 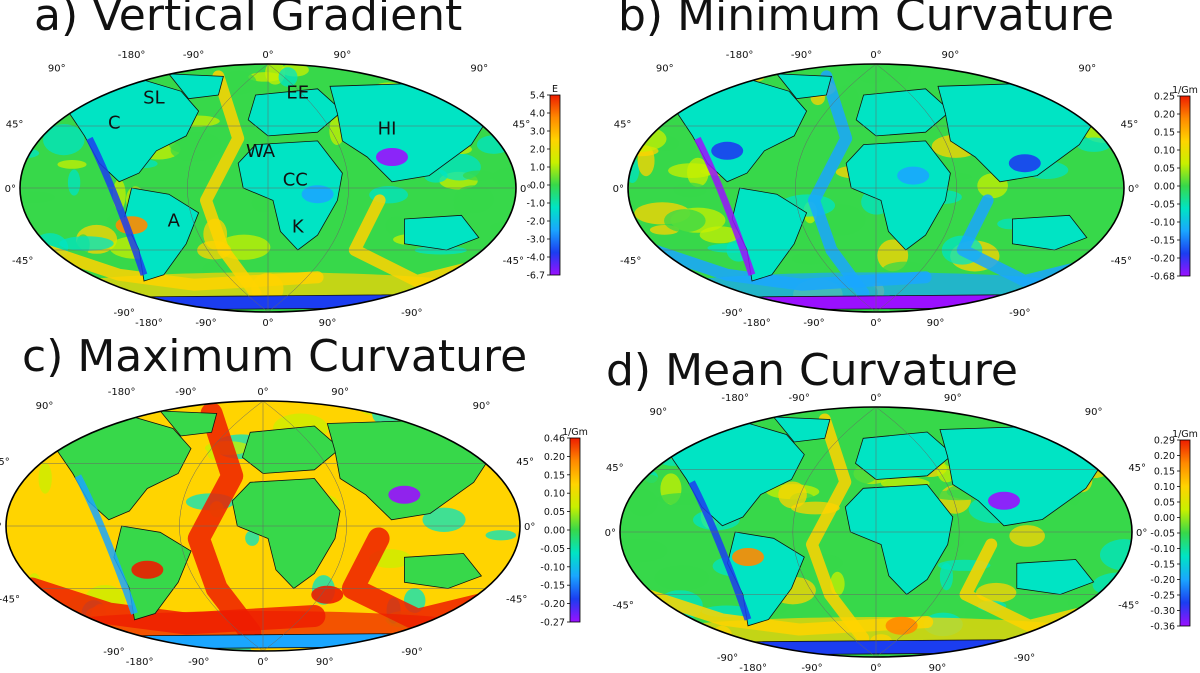 What do you see at coordinates (1164, 503) in the screenshot?
I see `colorbar-label: 0.05` at bounding box center [1164, 503].